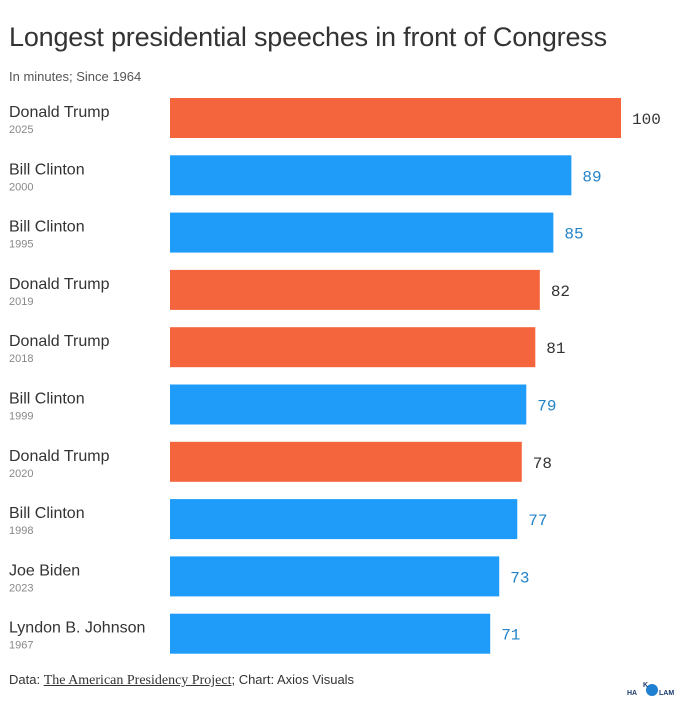 The height and width of the screenshot is (705, 684). What do you see at coordinates (21, 302) in the screenshot?
I see `bar-year-label: 2019` at bounding box center [21, 302].